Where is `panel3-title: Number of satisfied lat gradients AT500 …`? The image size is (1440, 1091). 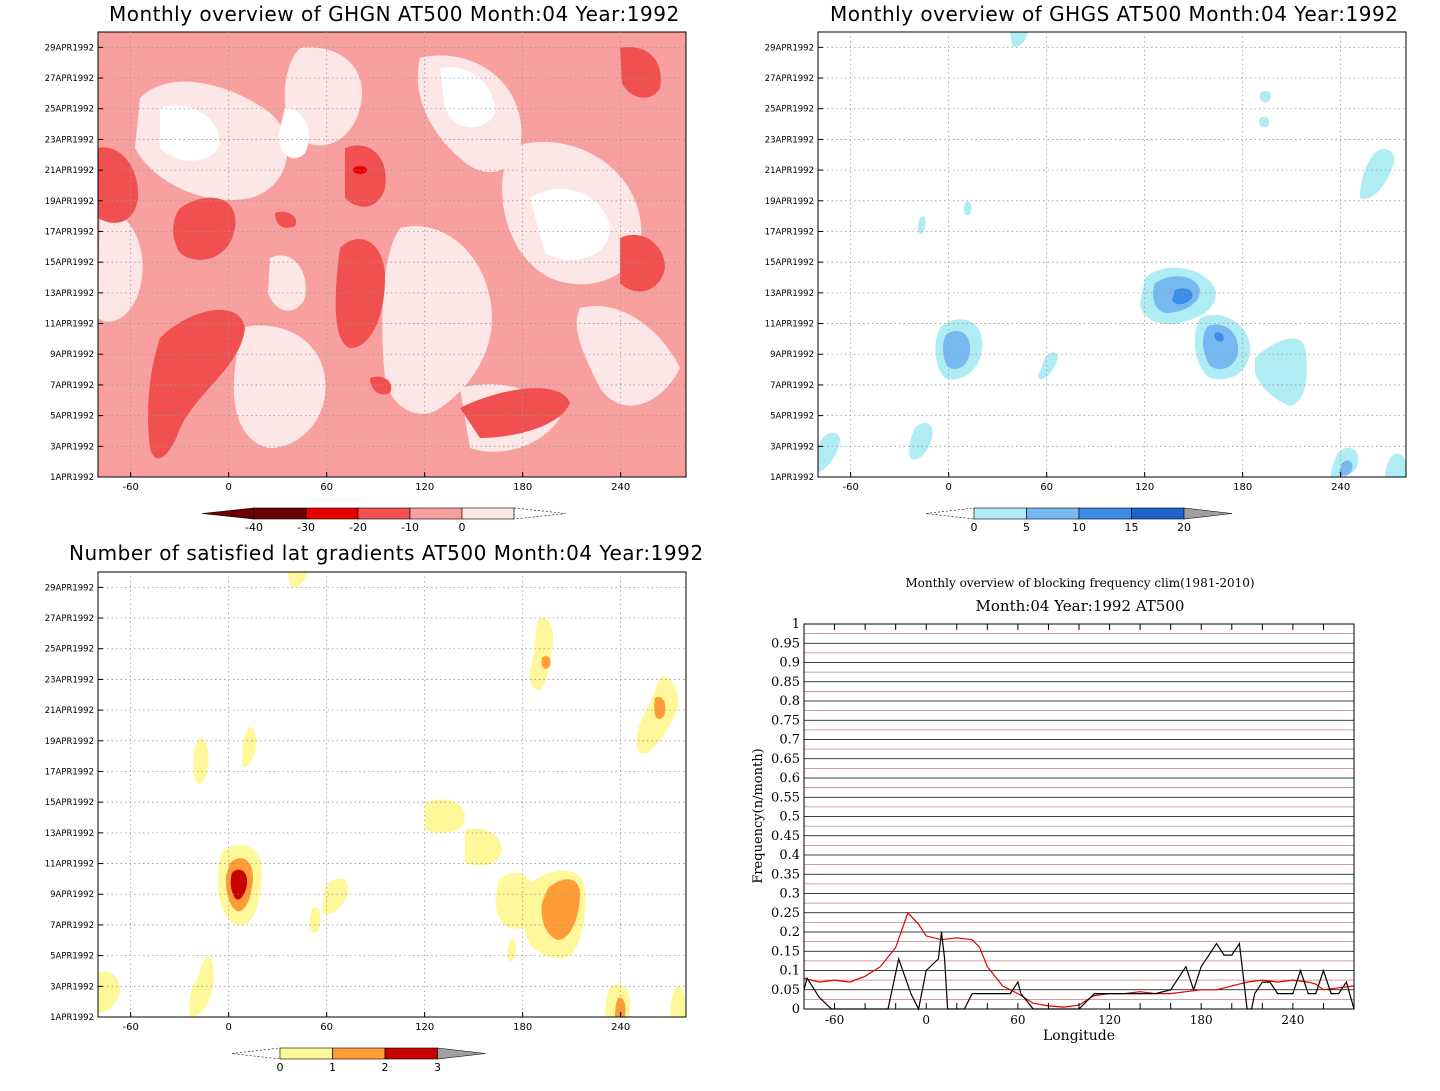 panel3-title: Number of satisfied lat gradients AT500 … is located at coordinates (386, 553).